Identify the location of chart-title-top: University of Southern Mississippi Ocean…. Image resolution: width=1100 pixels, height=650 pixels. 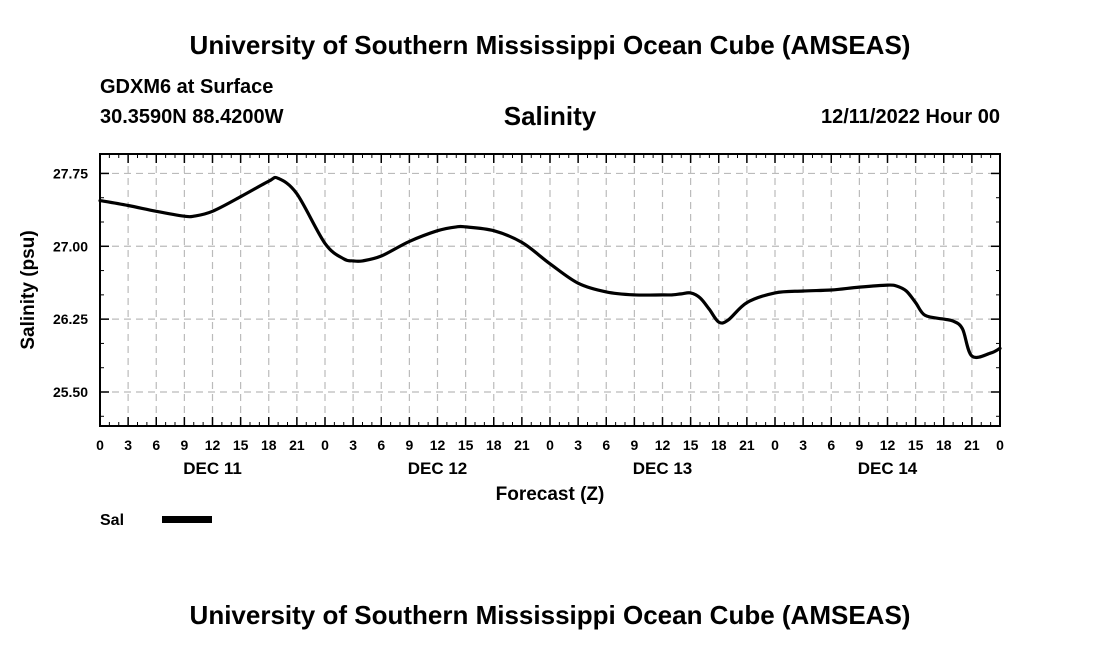
(550, 45).